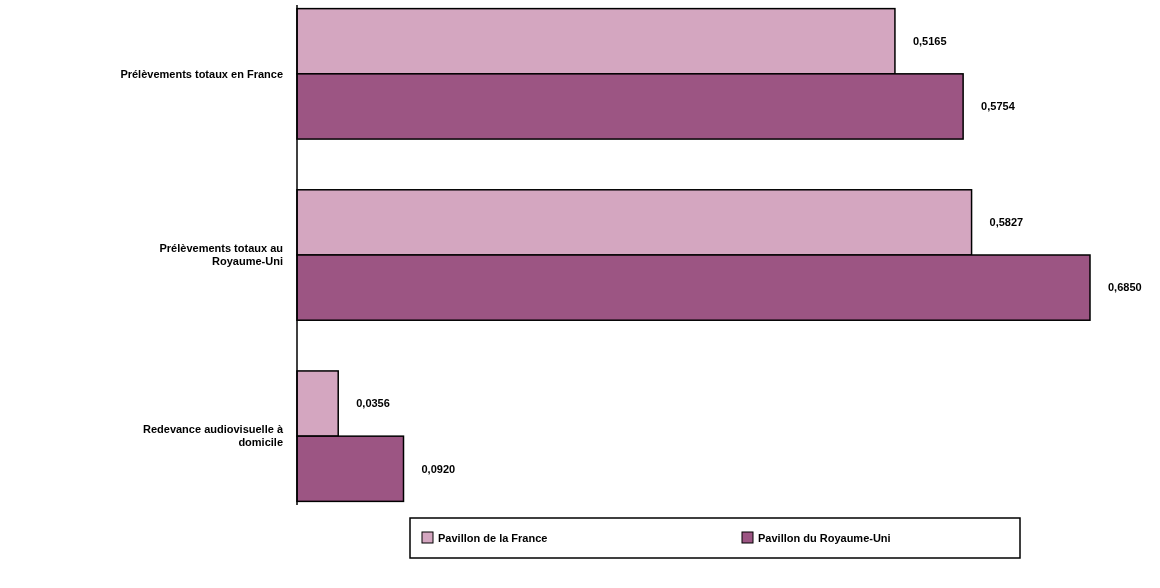 The image size is (1160, 588). I want to click on data-label: 0,5165, so click(929, 41).